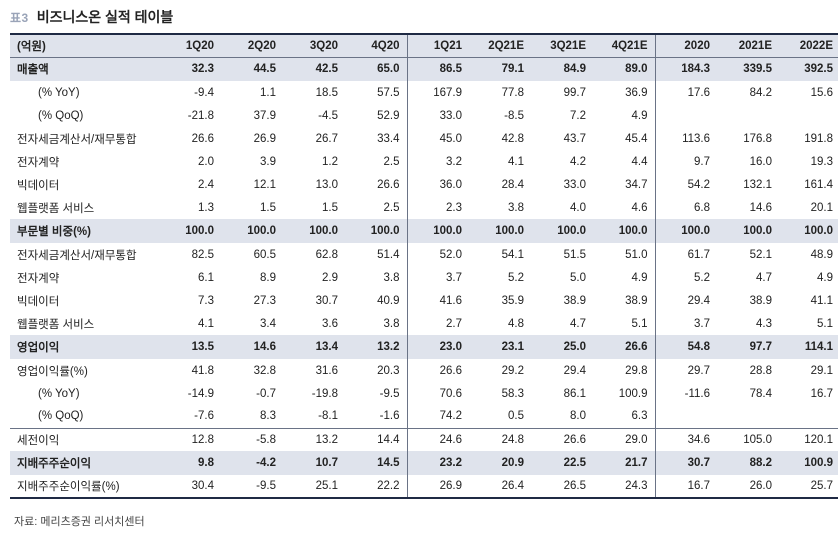  I want to click on table-cell: 79.1, so click(500, 69).